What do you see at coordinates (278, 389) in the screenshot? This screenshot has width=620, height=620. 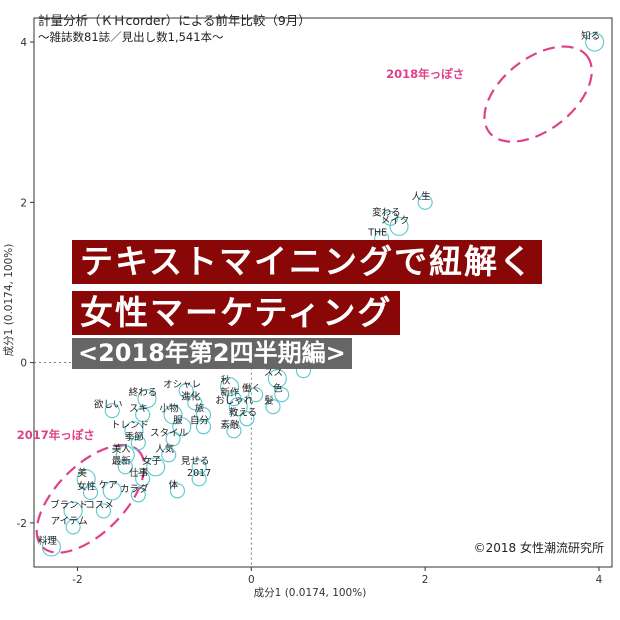 I see `point-label: 色` at bounding box center [278, 389].